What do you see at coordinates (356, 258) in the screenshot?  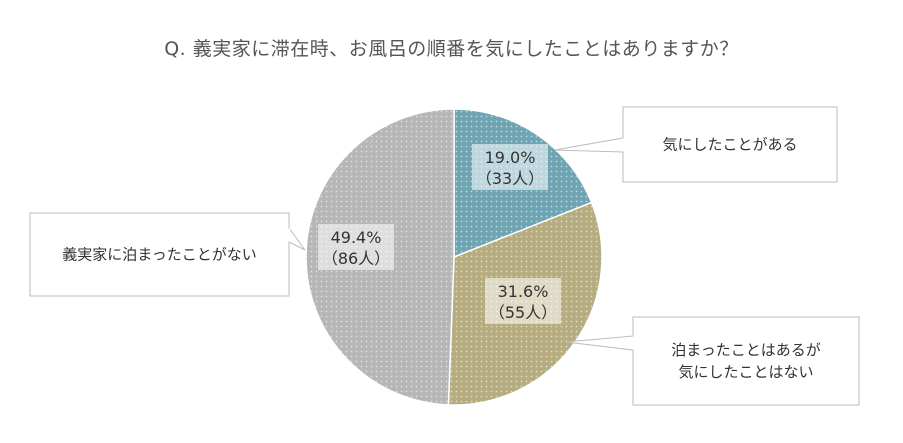 I see `count-label: （86人）` at bounding box center [356, 258].